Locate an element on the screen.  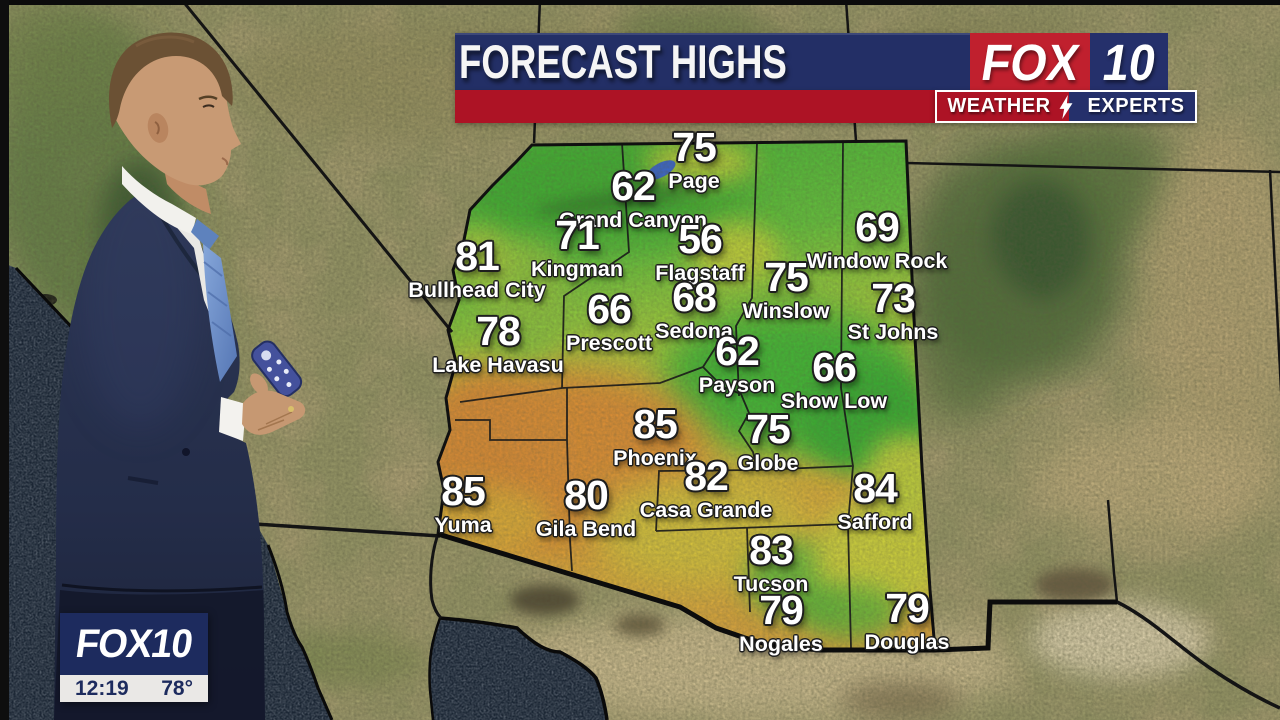
mexico-border is located at coordinates (777, 592).